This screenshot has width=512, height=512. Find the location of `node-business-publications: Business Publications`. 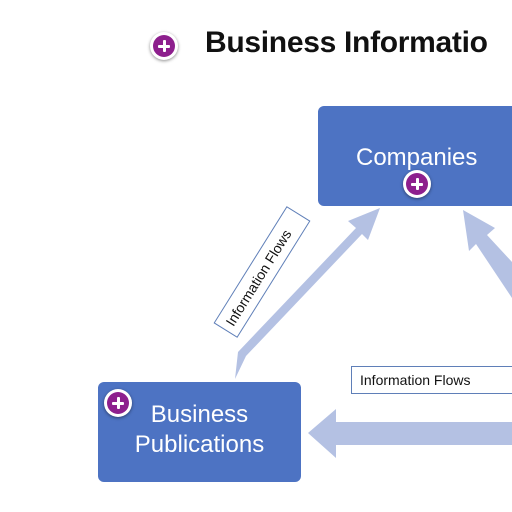

node-business-publications: Business Publications is located at coordinates (199, 432).